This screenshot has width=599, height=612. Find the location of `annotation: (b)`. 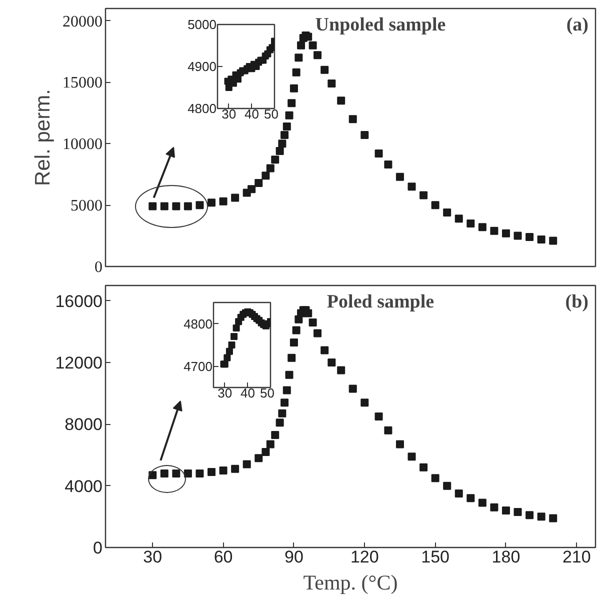

annotation: (b) is located at coordinates (577, 302).